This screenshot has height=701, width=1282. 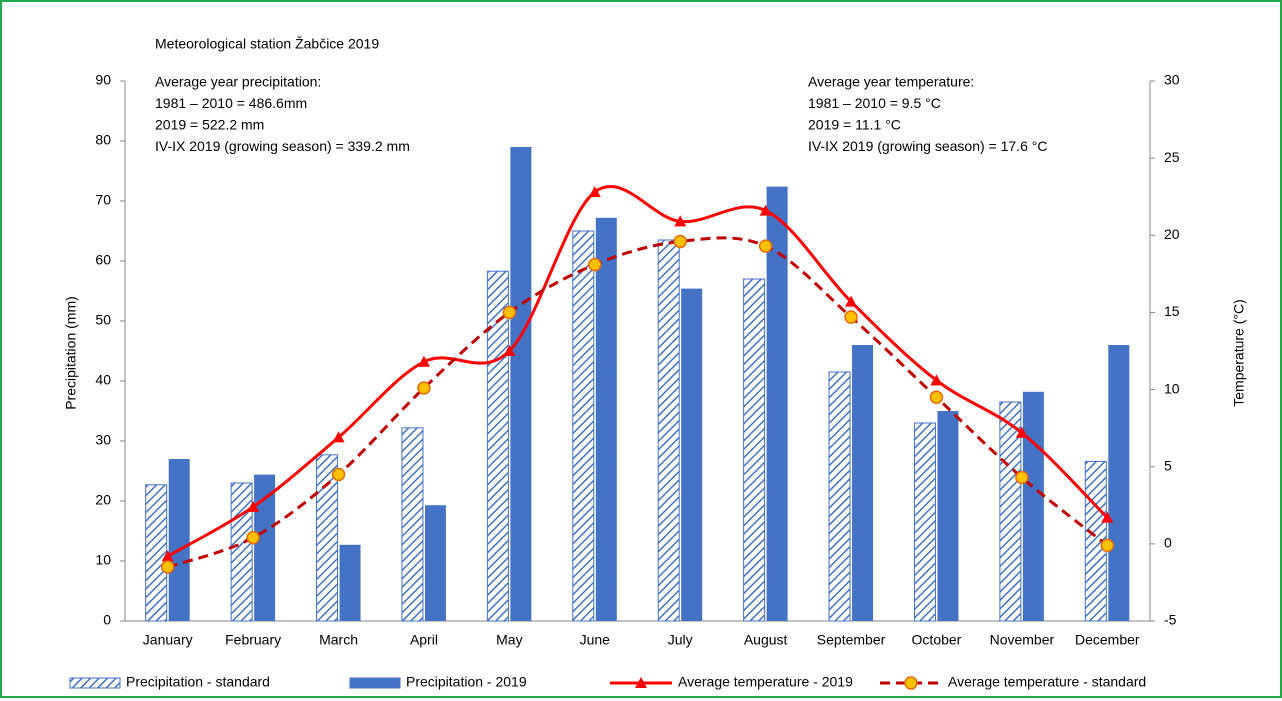 I want to click on x-tick-label: August, so click(x=766, y=640).